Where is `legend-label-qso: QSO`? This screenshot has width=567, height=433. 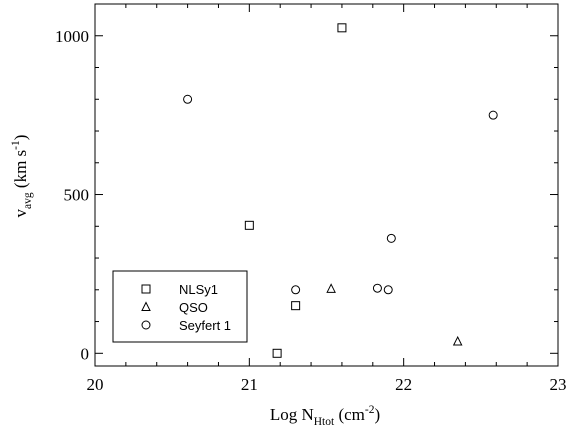 legend-label-qso: QSO is located at coordinates (193, 307).